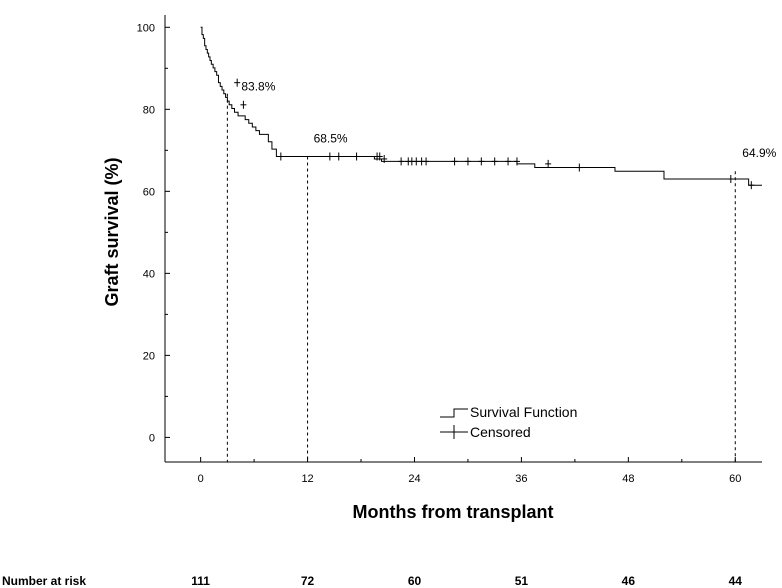  Describe the element at coordinates (521, 479) in the screenshot. I see `x-tick-label: 36` at that location.